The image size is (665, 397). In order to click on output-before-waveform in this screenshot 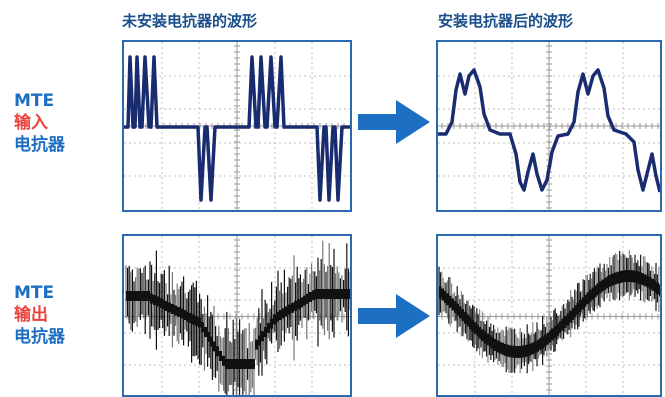, I will do `click(237, 315)`.